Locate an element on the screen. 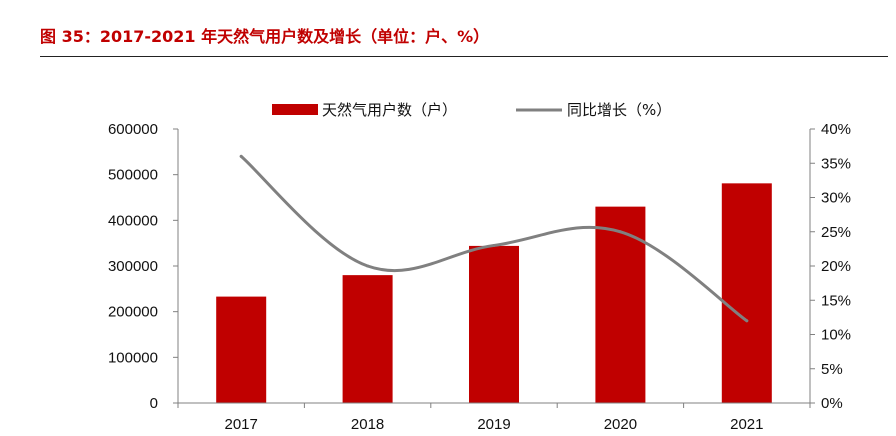 This screenshot has width=896, height=436. y-left-tick-label: 500000 is located at coordinates (133, 175).